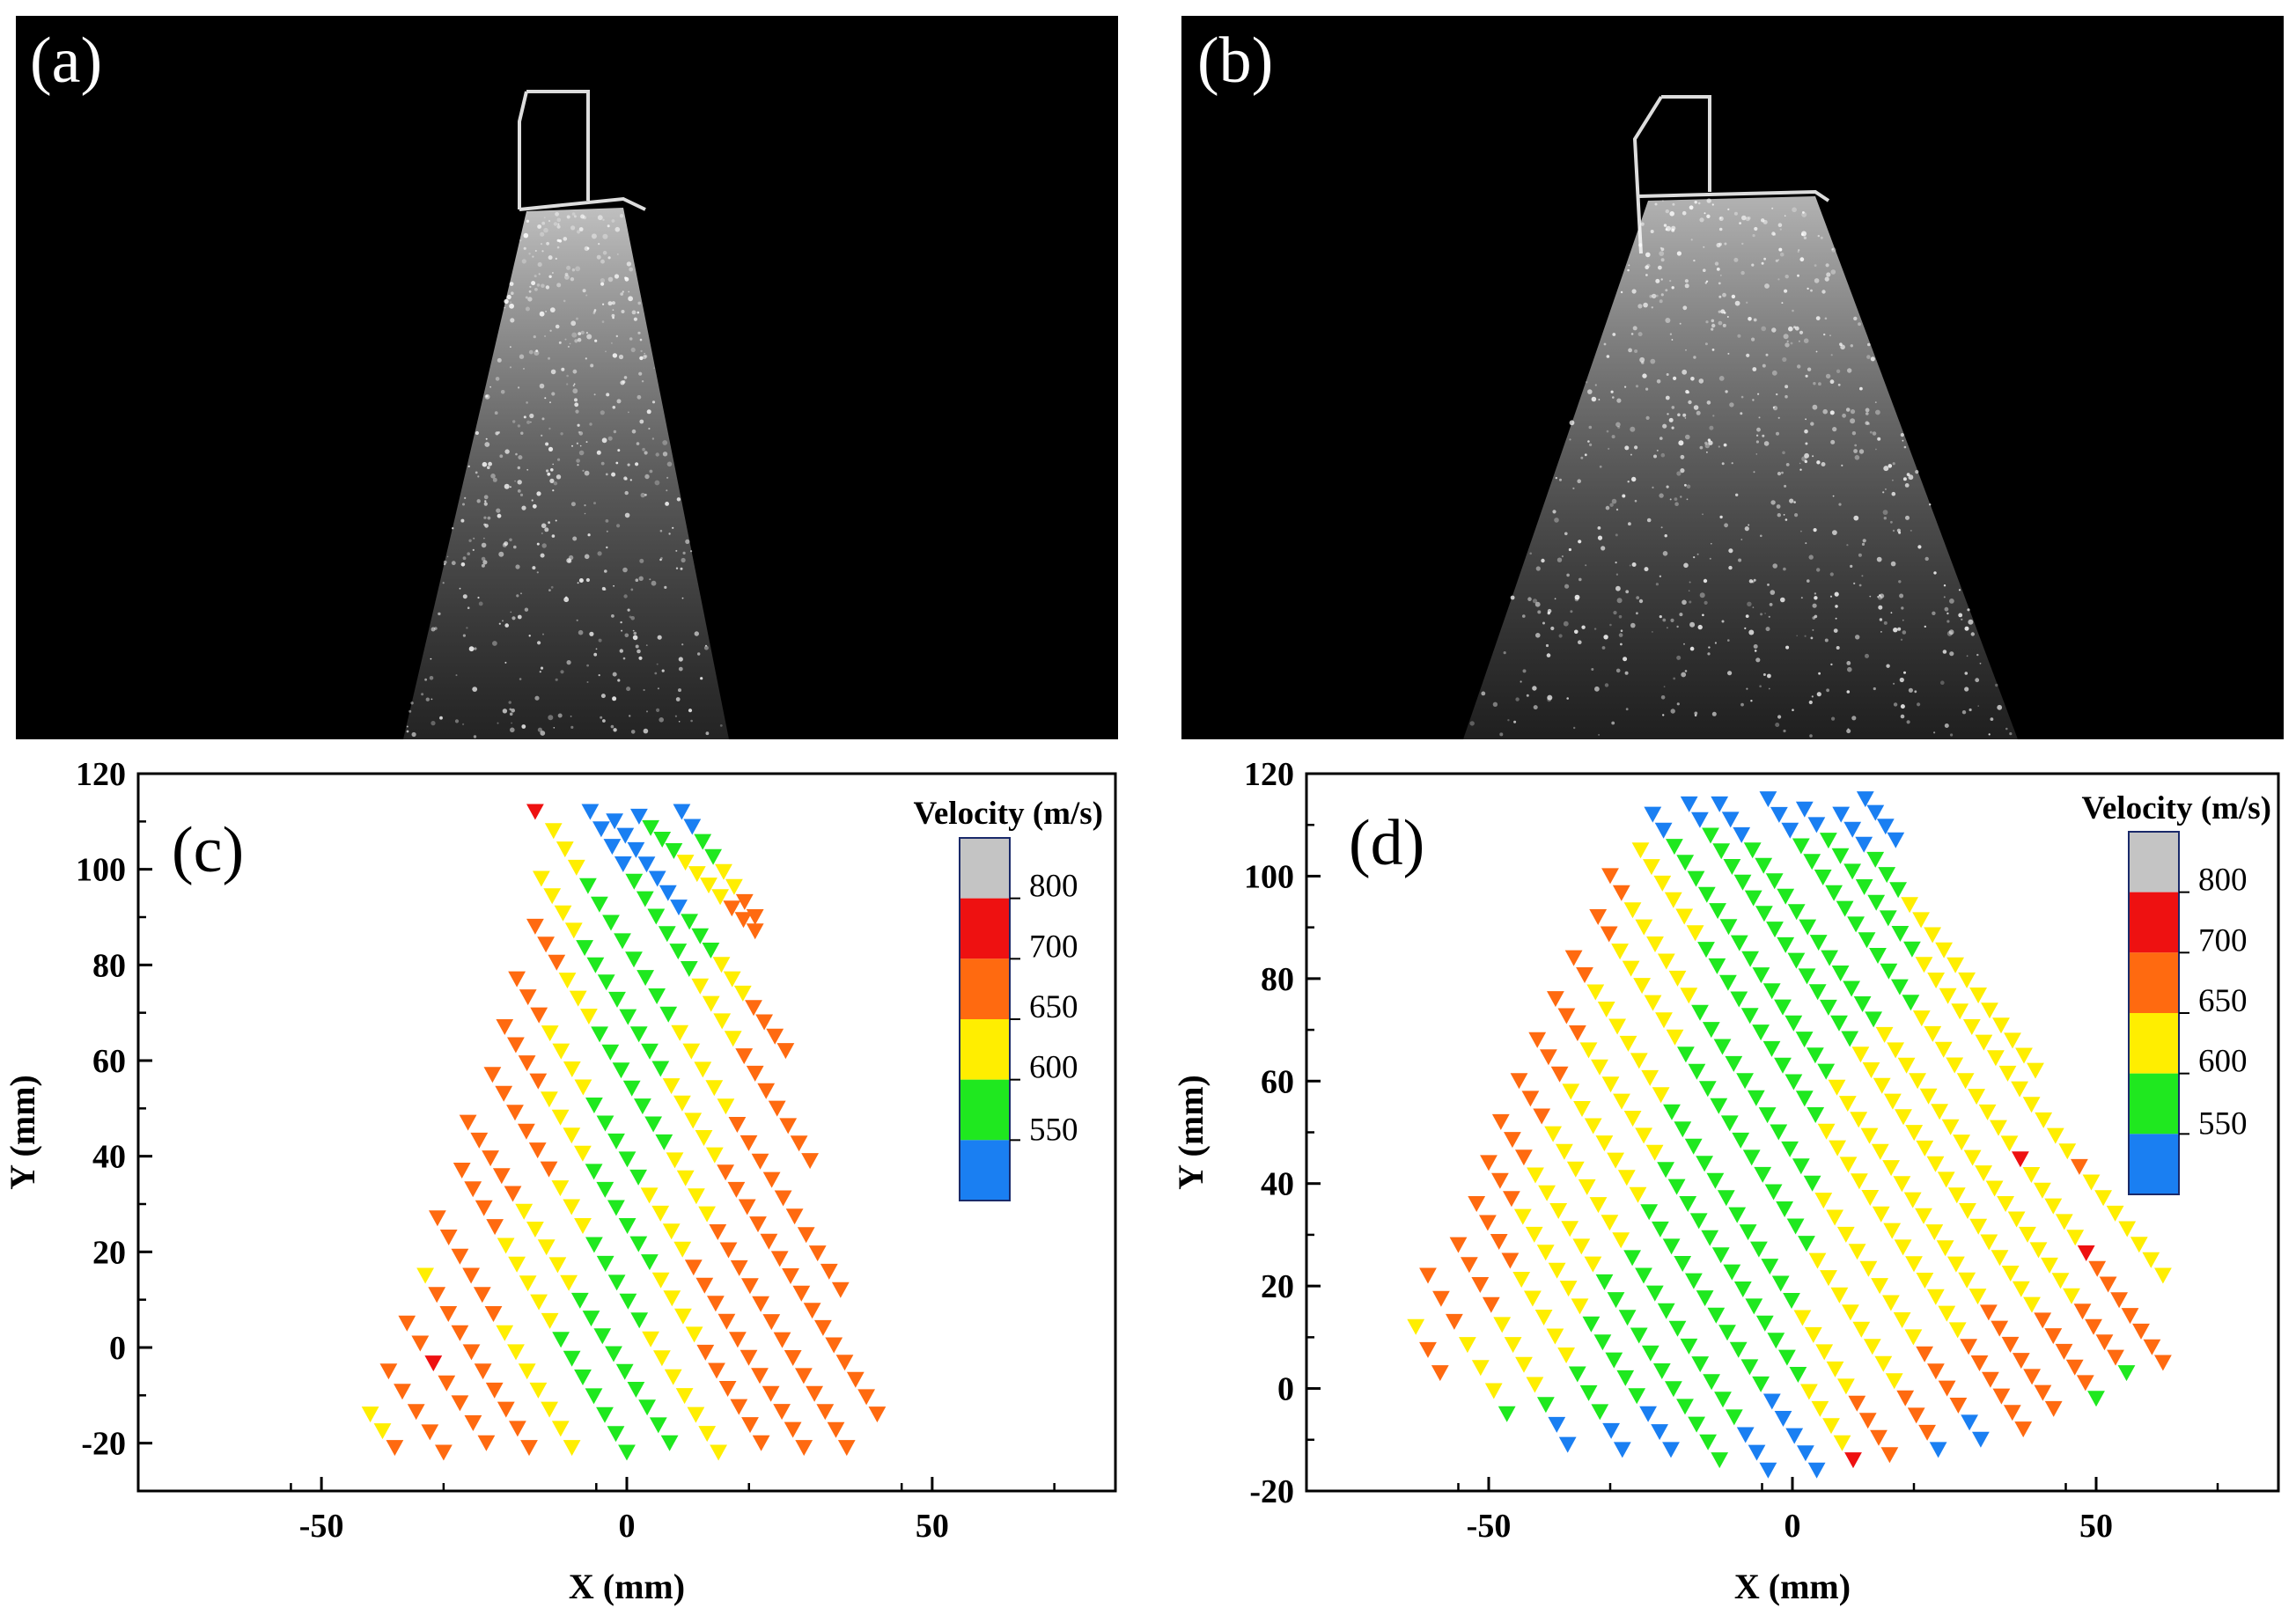 Image resolution: width=2296 pixels, height=1623 pixels. I want to click on y-tick-label: 40, so click(109, 1157).